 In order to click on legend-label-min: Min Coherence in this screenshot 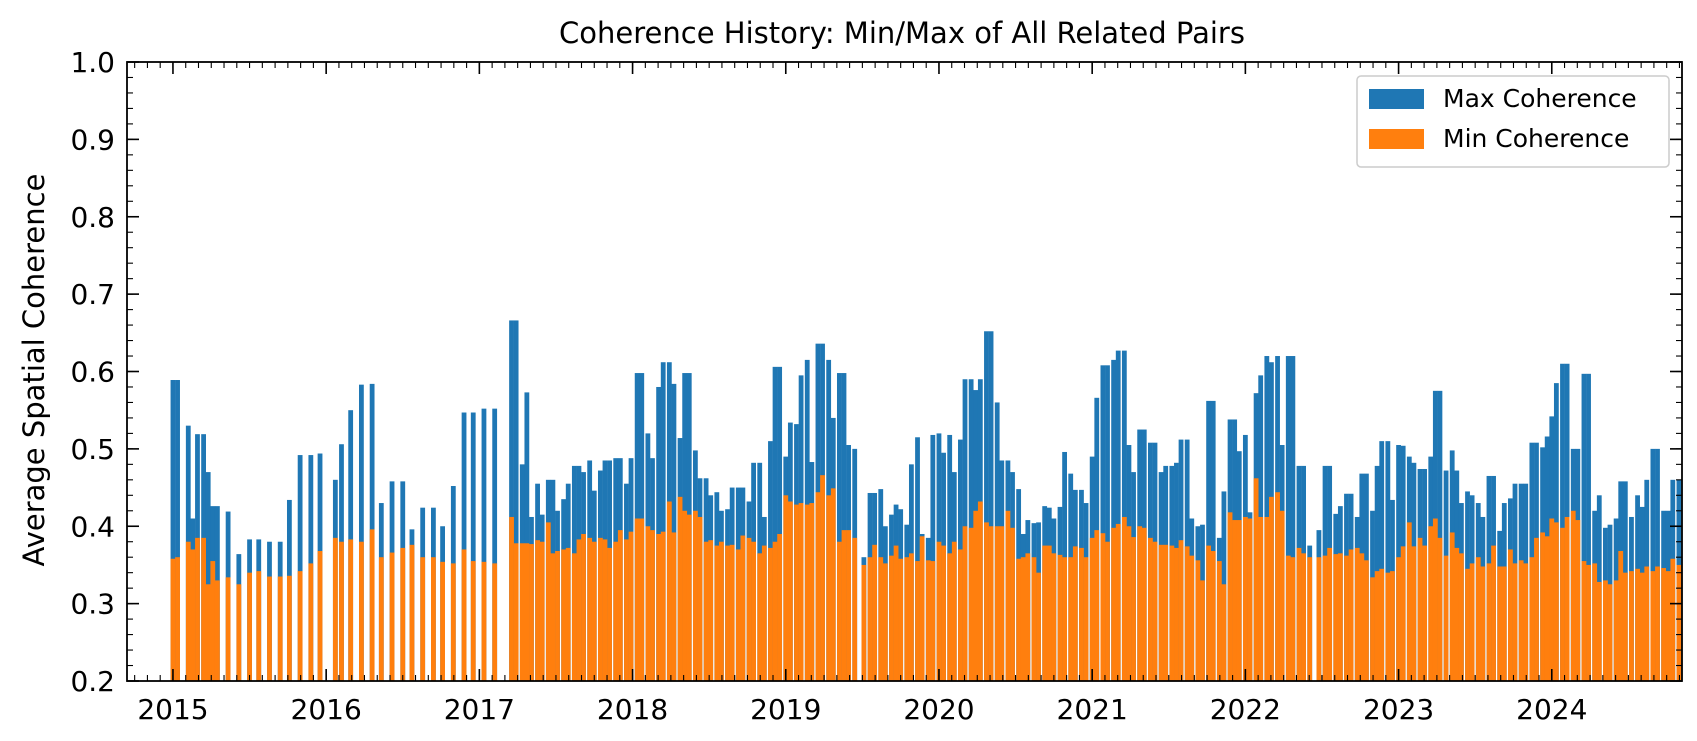, I will do `click(1536, 138)`.